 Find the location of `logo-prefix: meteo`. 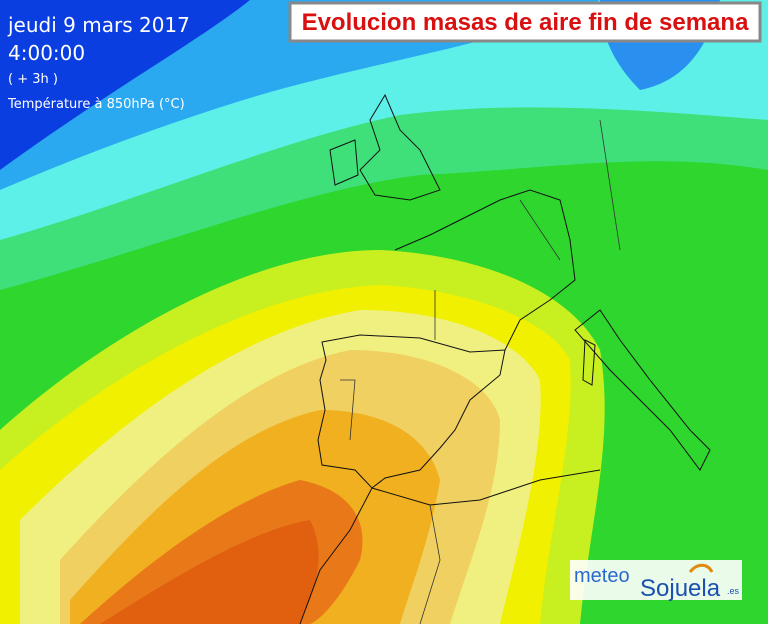

logo-prefix: meteo is located at coordinates (602, 576).